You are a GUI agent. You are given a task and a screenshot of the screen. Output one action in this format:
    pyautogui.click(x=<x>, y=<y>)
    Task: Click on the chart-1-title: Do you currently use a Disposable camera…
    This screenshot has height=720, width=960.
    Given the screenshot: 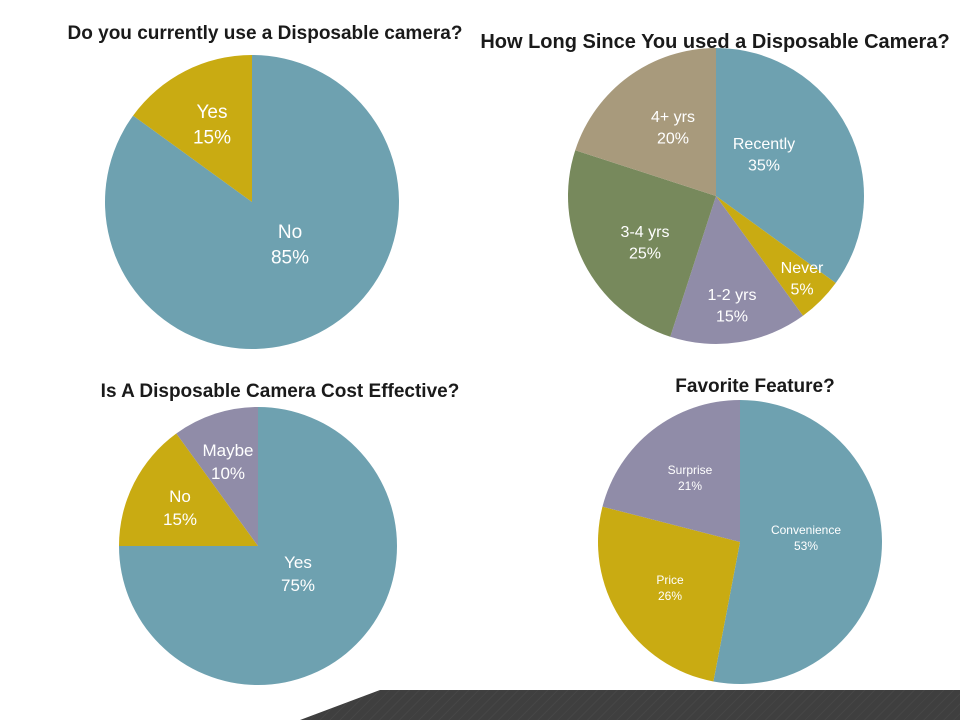 What is the action you would take?
    pyautogui.click(x=265, y=33)
    